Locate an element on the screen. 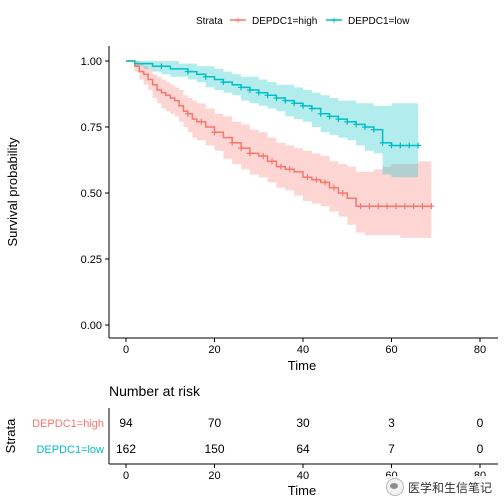 The height and width of the screenshot is (504, 504). risk-row-label-low: DEPDC1=low is located at coordinates (70, 450).